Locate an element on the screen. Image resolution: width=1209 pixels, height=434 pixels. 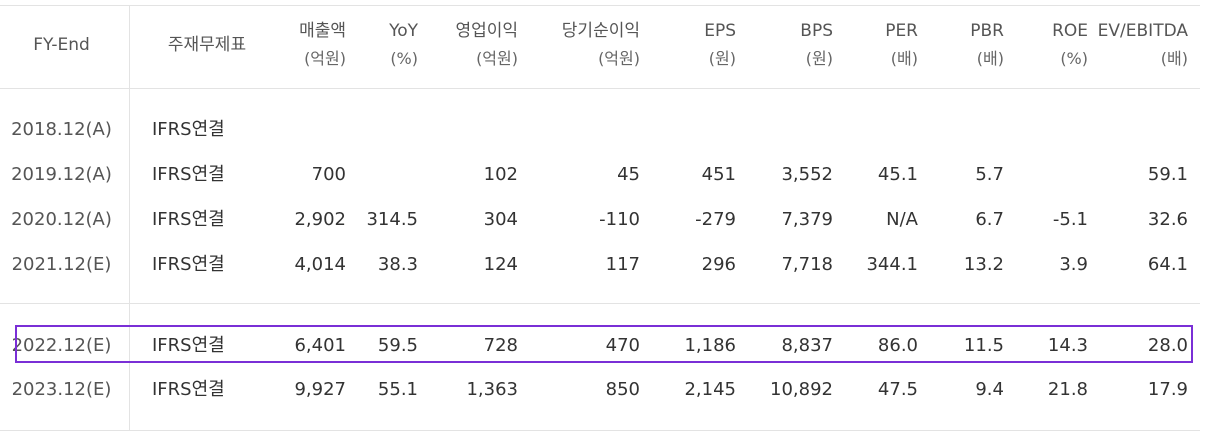
table-bottom-border is located at coordinates (600, 430).